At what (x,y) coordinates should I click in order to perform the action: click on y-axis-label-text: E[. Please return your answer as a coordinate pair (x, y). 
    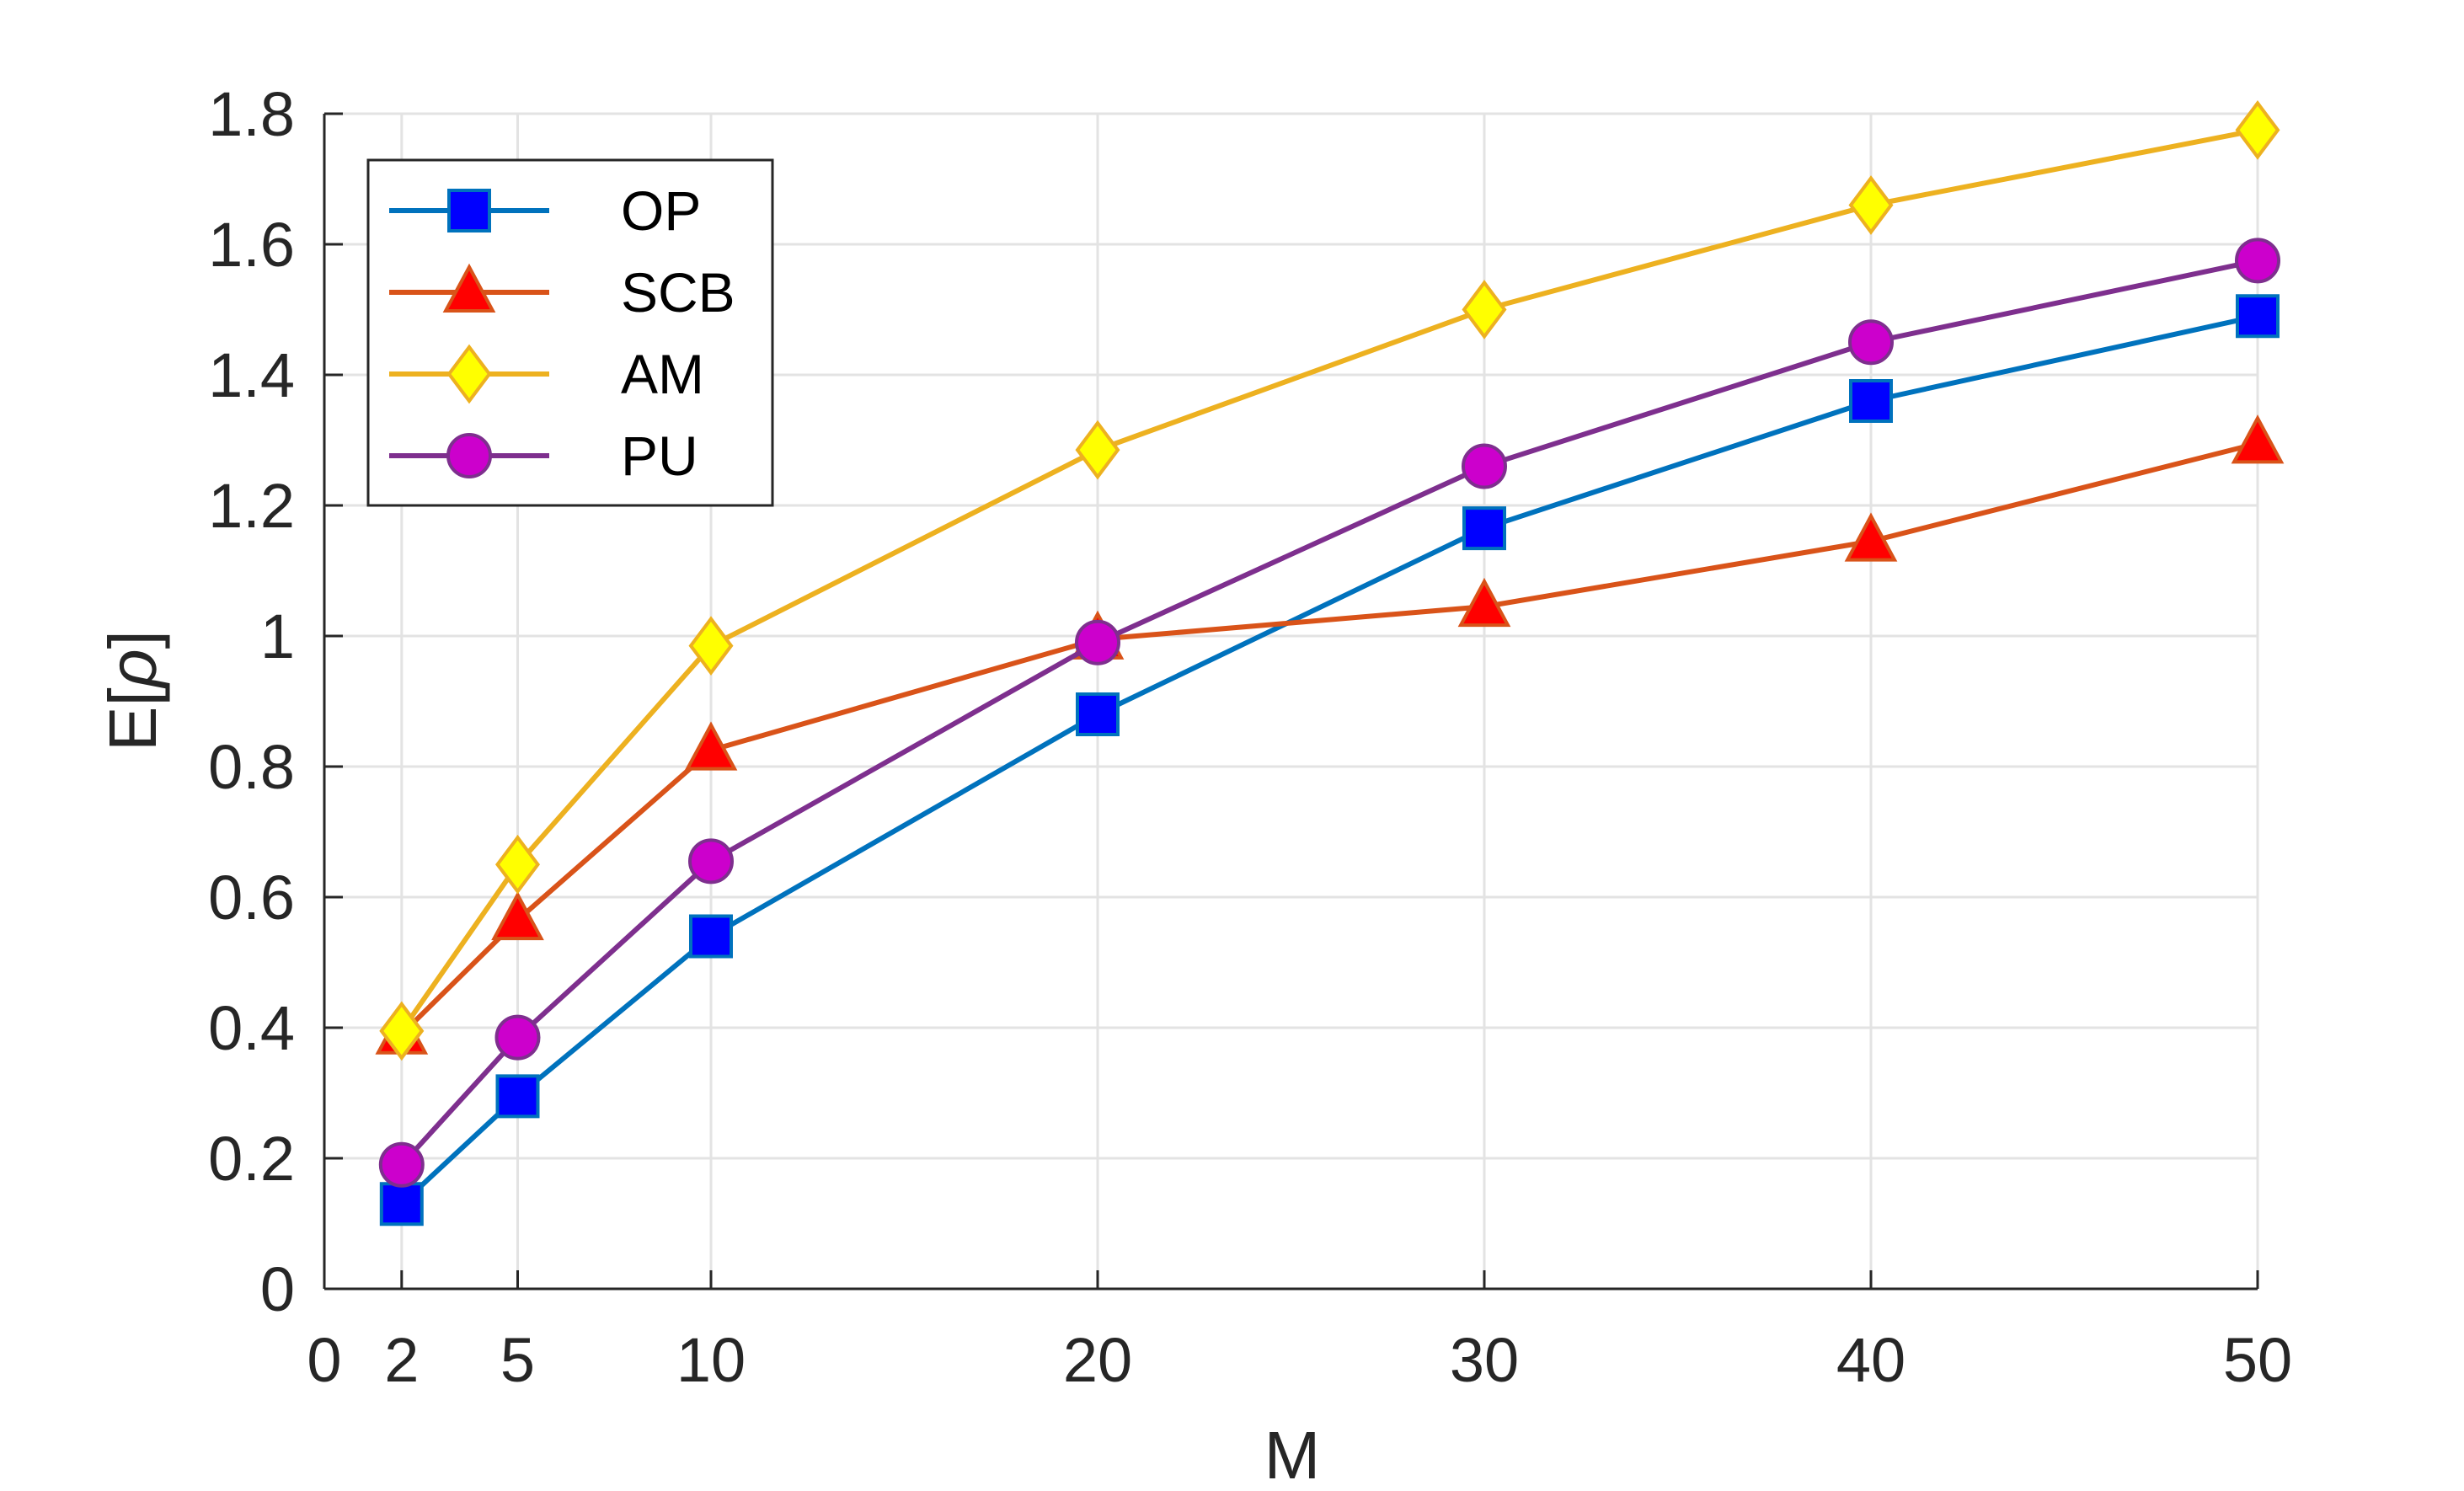
    Looking at the image, I should click on (132, 719).